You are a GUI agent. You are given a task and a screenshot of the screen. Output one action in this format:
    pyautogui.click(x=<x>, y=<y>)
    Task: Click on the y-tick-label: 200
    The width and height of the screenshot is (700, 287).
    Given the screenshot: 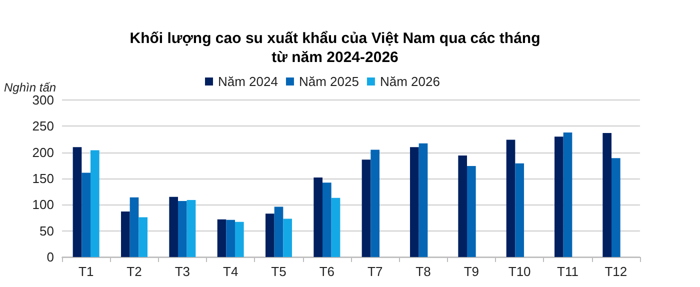 What is the action you would take?
    pyautogui.click(x=43, y=152)
    